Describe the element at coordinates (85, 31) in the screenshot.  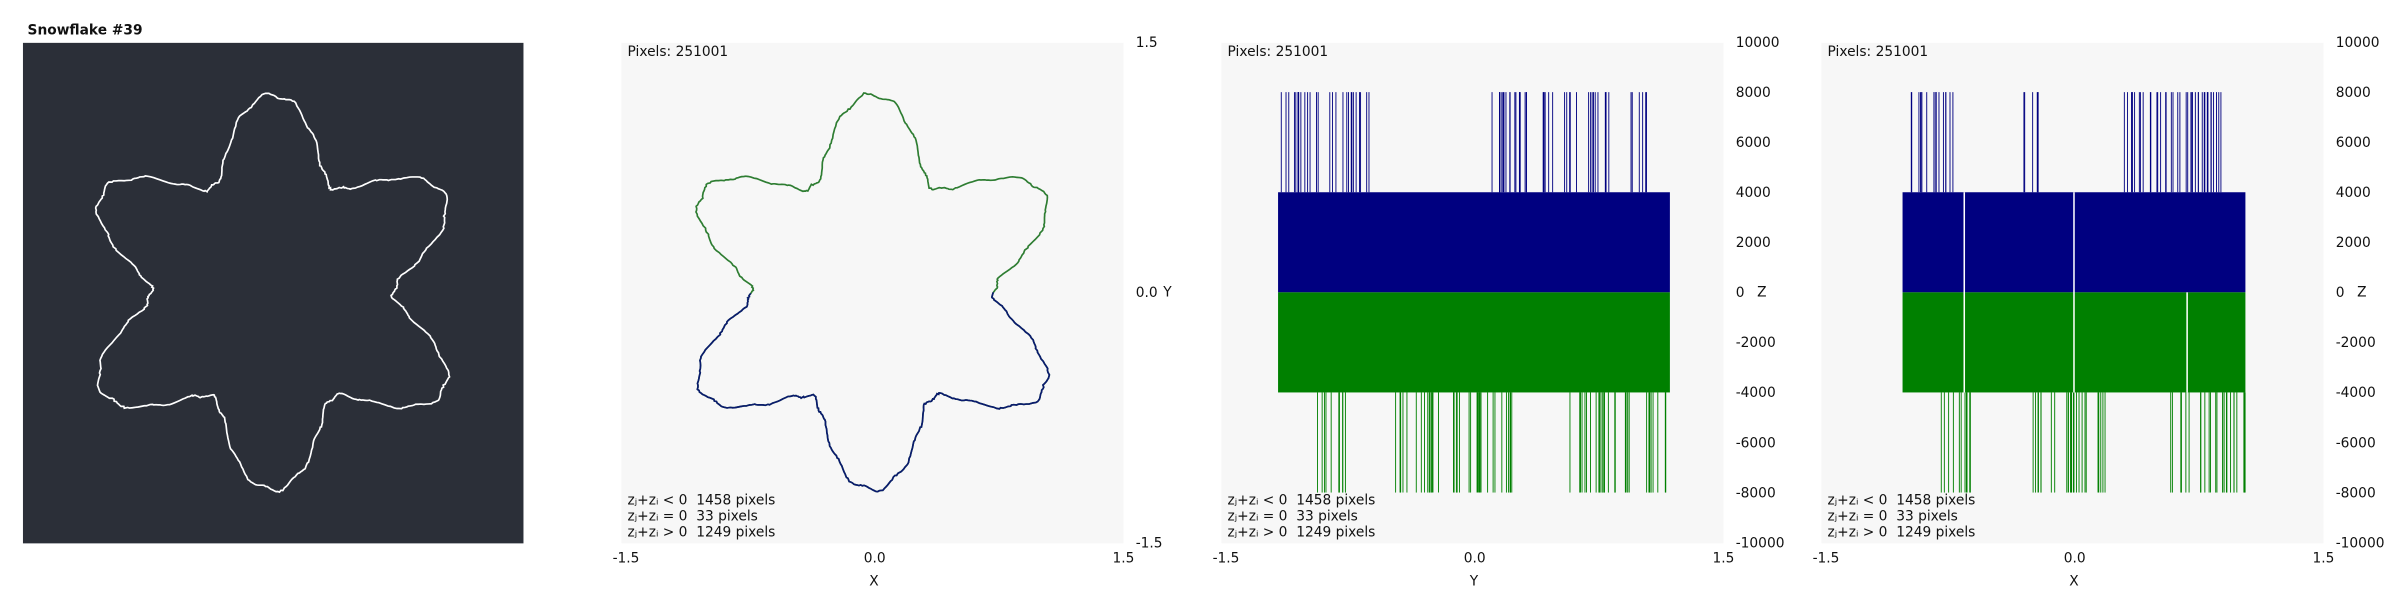
I see `panel-title: Snowflake #39` at that location.